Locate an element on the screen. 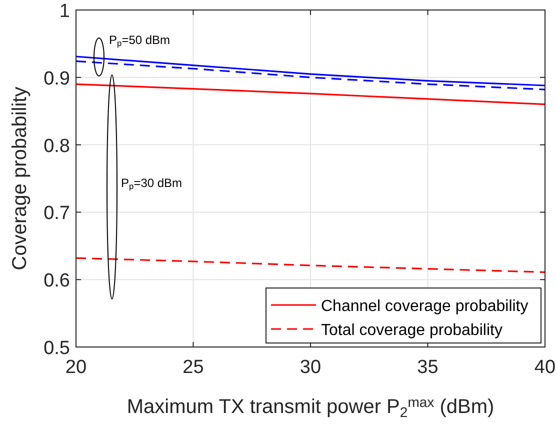 Image resolution: width=557 pixels, height=432 pixels. annotation: P$_{p}$=50 dBm is located at coordinates (139, 40).